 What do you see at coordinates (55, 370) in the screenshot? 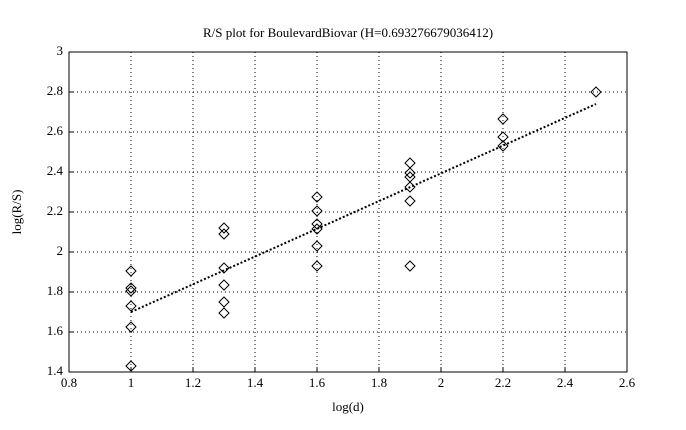
I see `y-tick-label: 1.4` at bounding box center [55, 370].